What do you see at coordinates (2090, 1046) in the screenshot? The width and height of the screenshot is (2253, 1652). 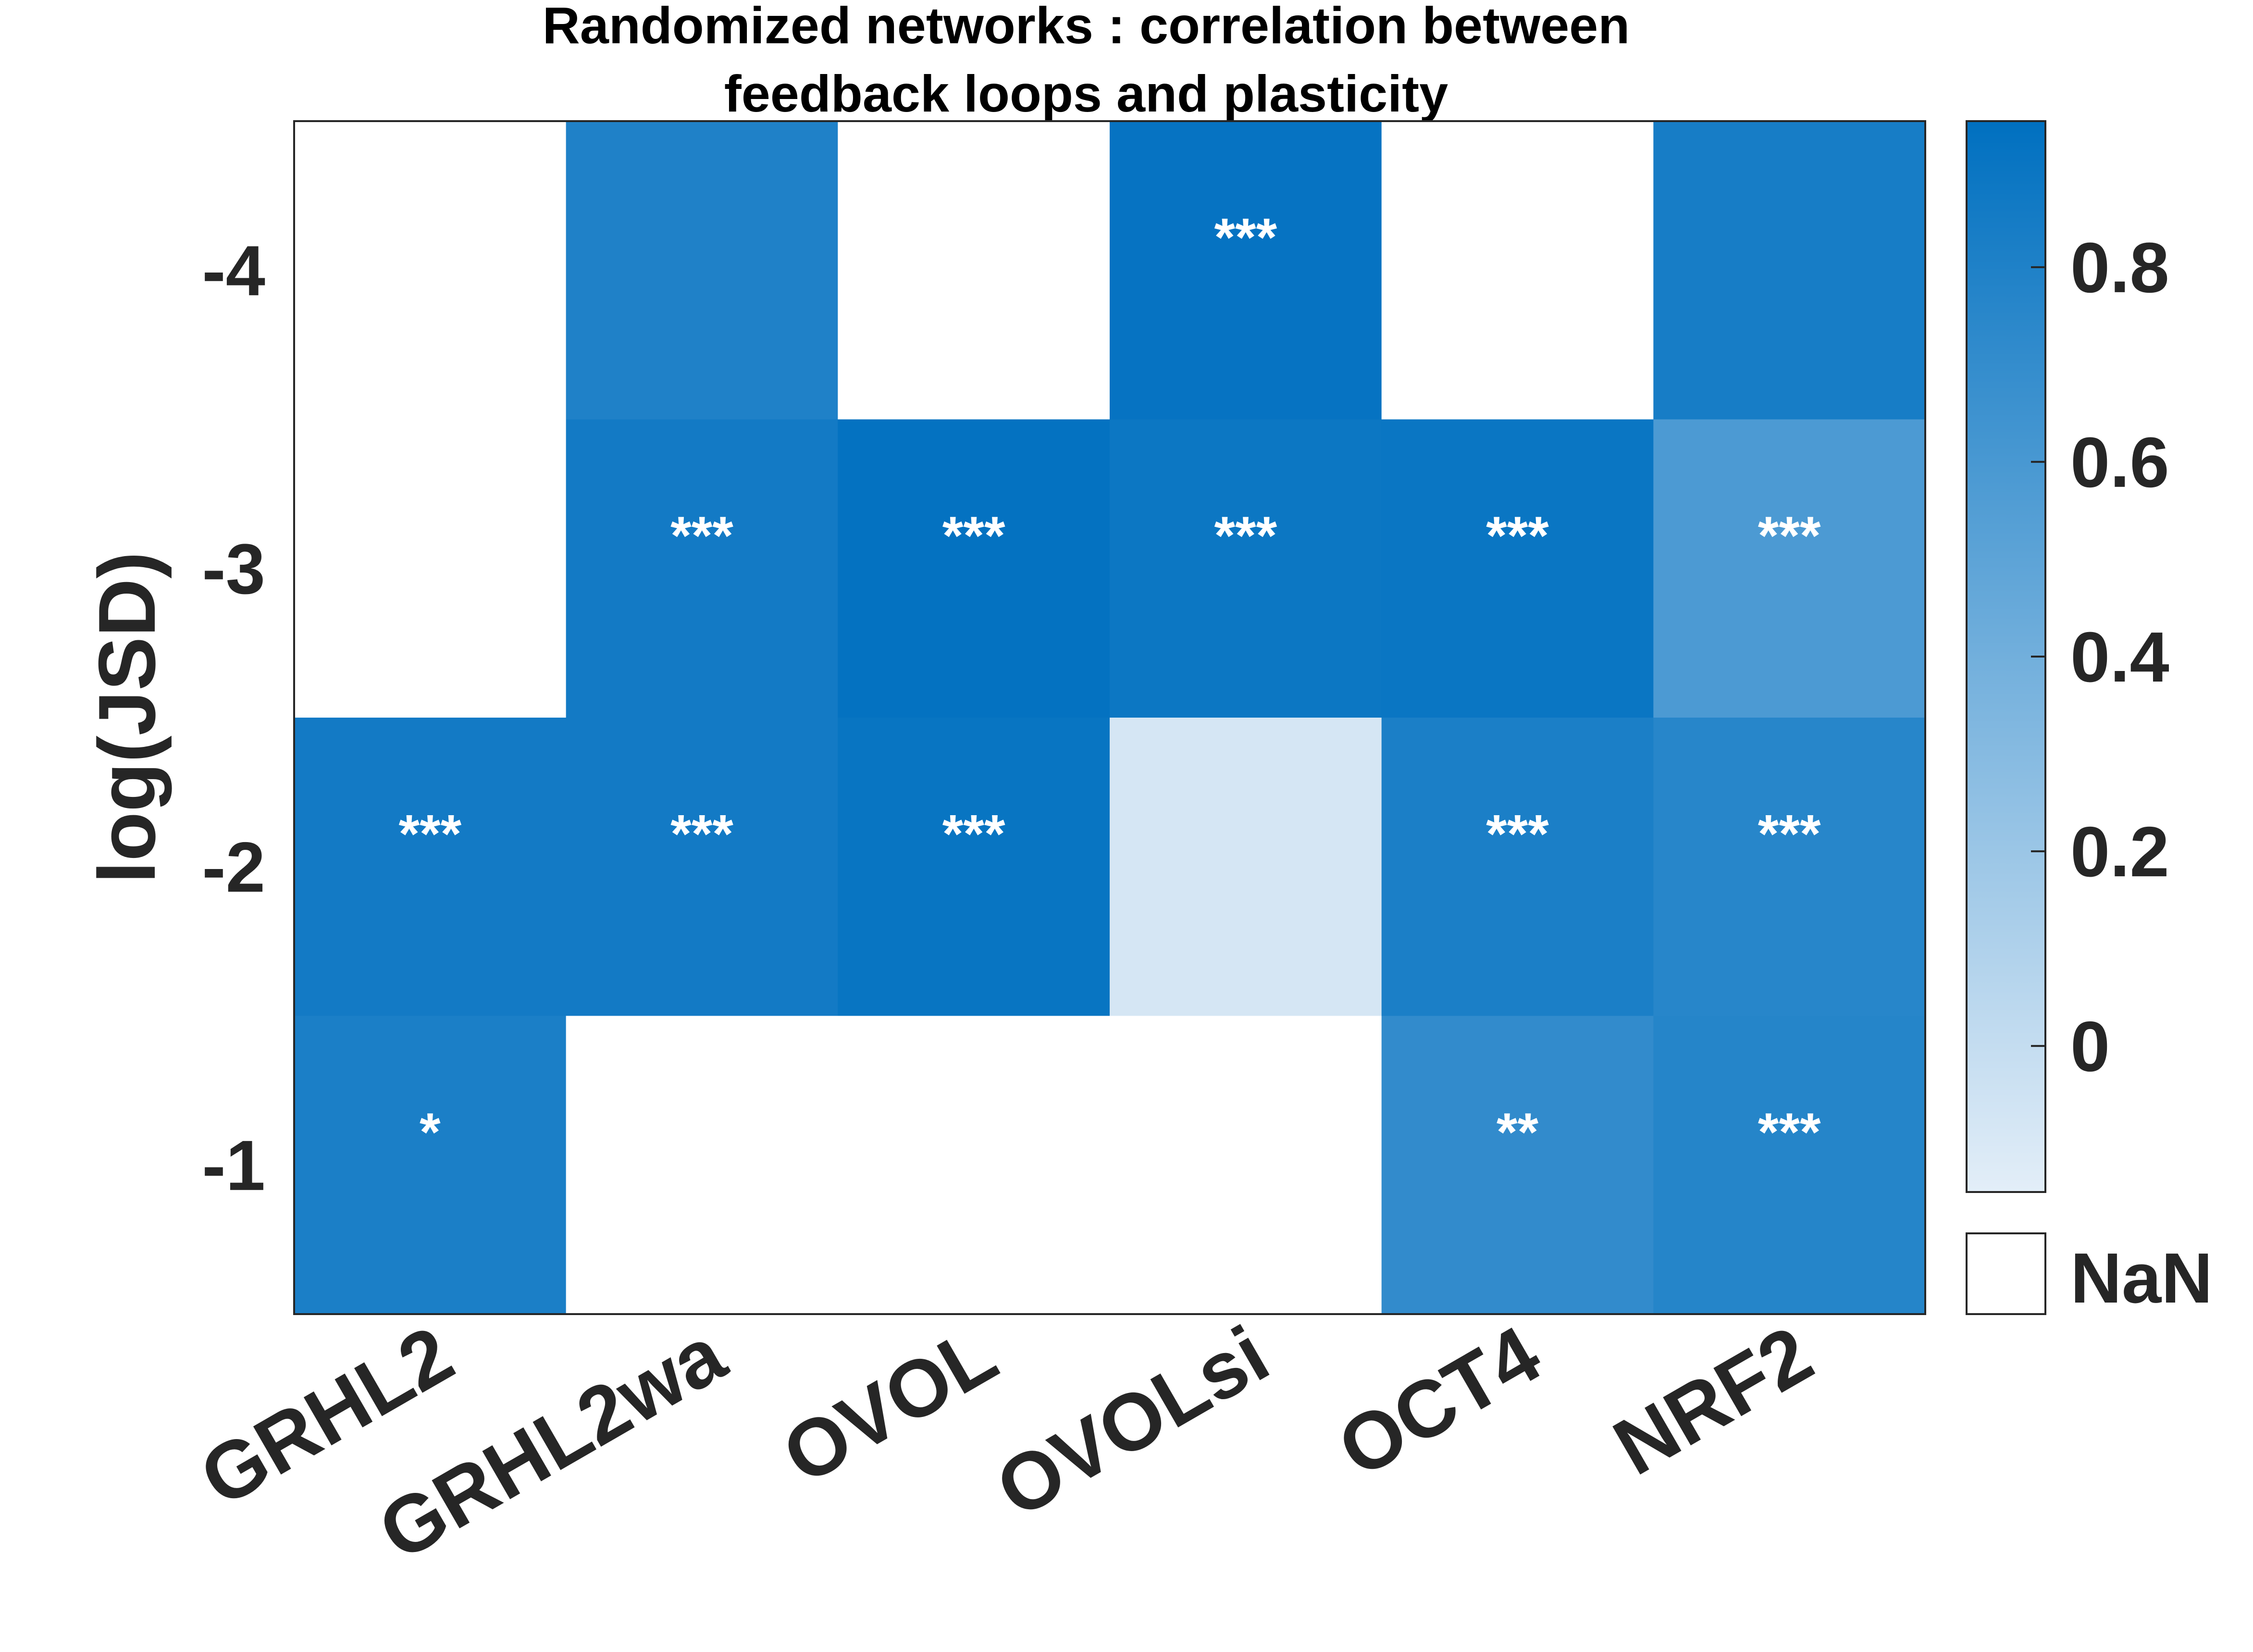 I see `colorbar-tick-label: 0` at bounding box center [2090, 1046].